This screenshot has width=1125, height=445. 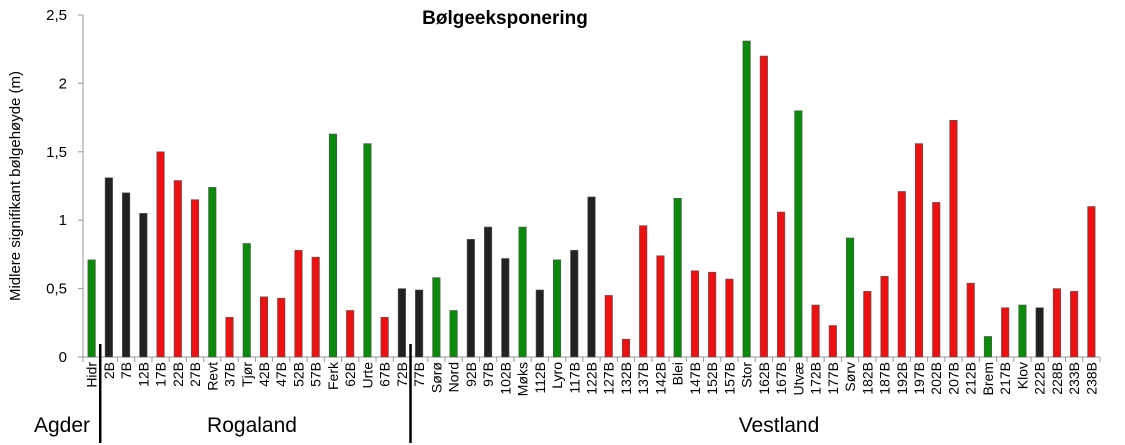 What do you see at coordinates (195, 374) in the screenshot?
I see `x-tick-label: 27B` at bounding box center [195, 374].